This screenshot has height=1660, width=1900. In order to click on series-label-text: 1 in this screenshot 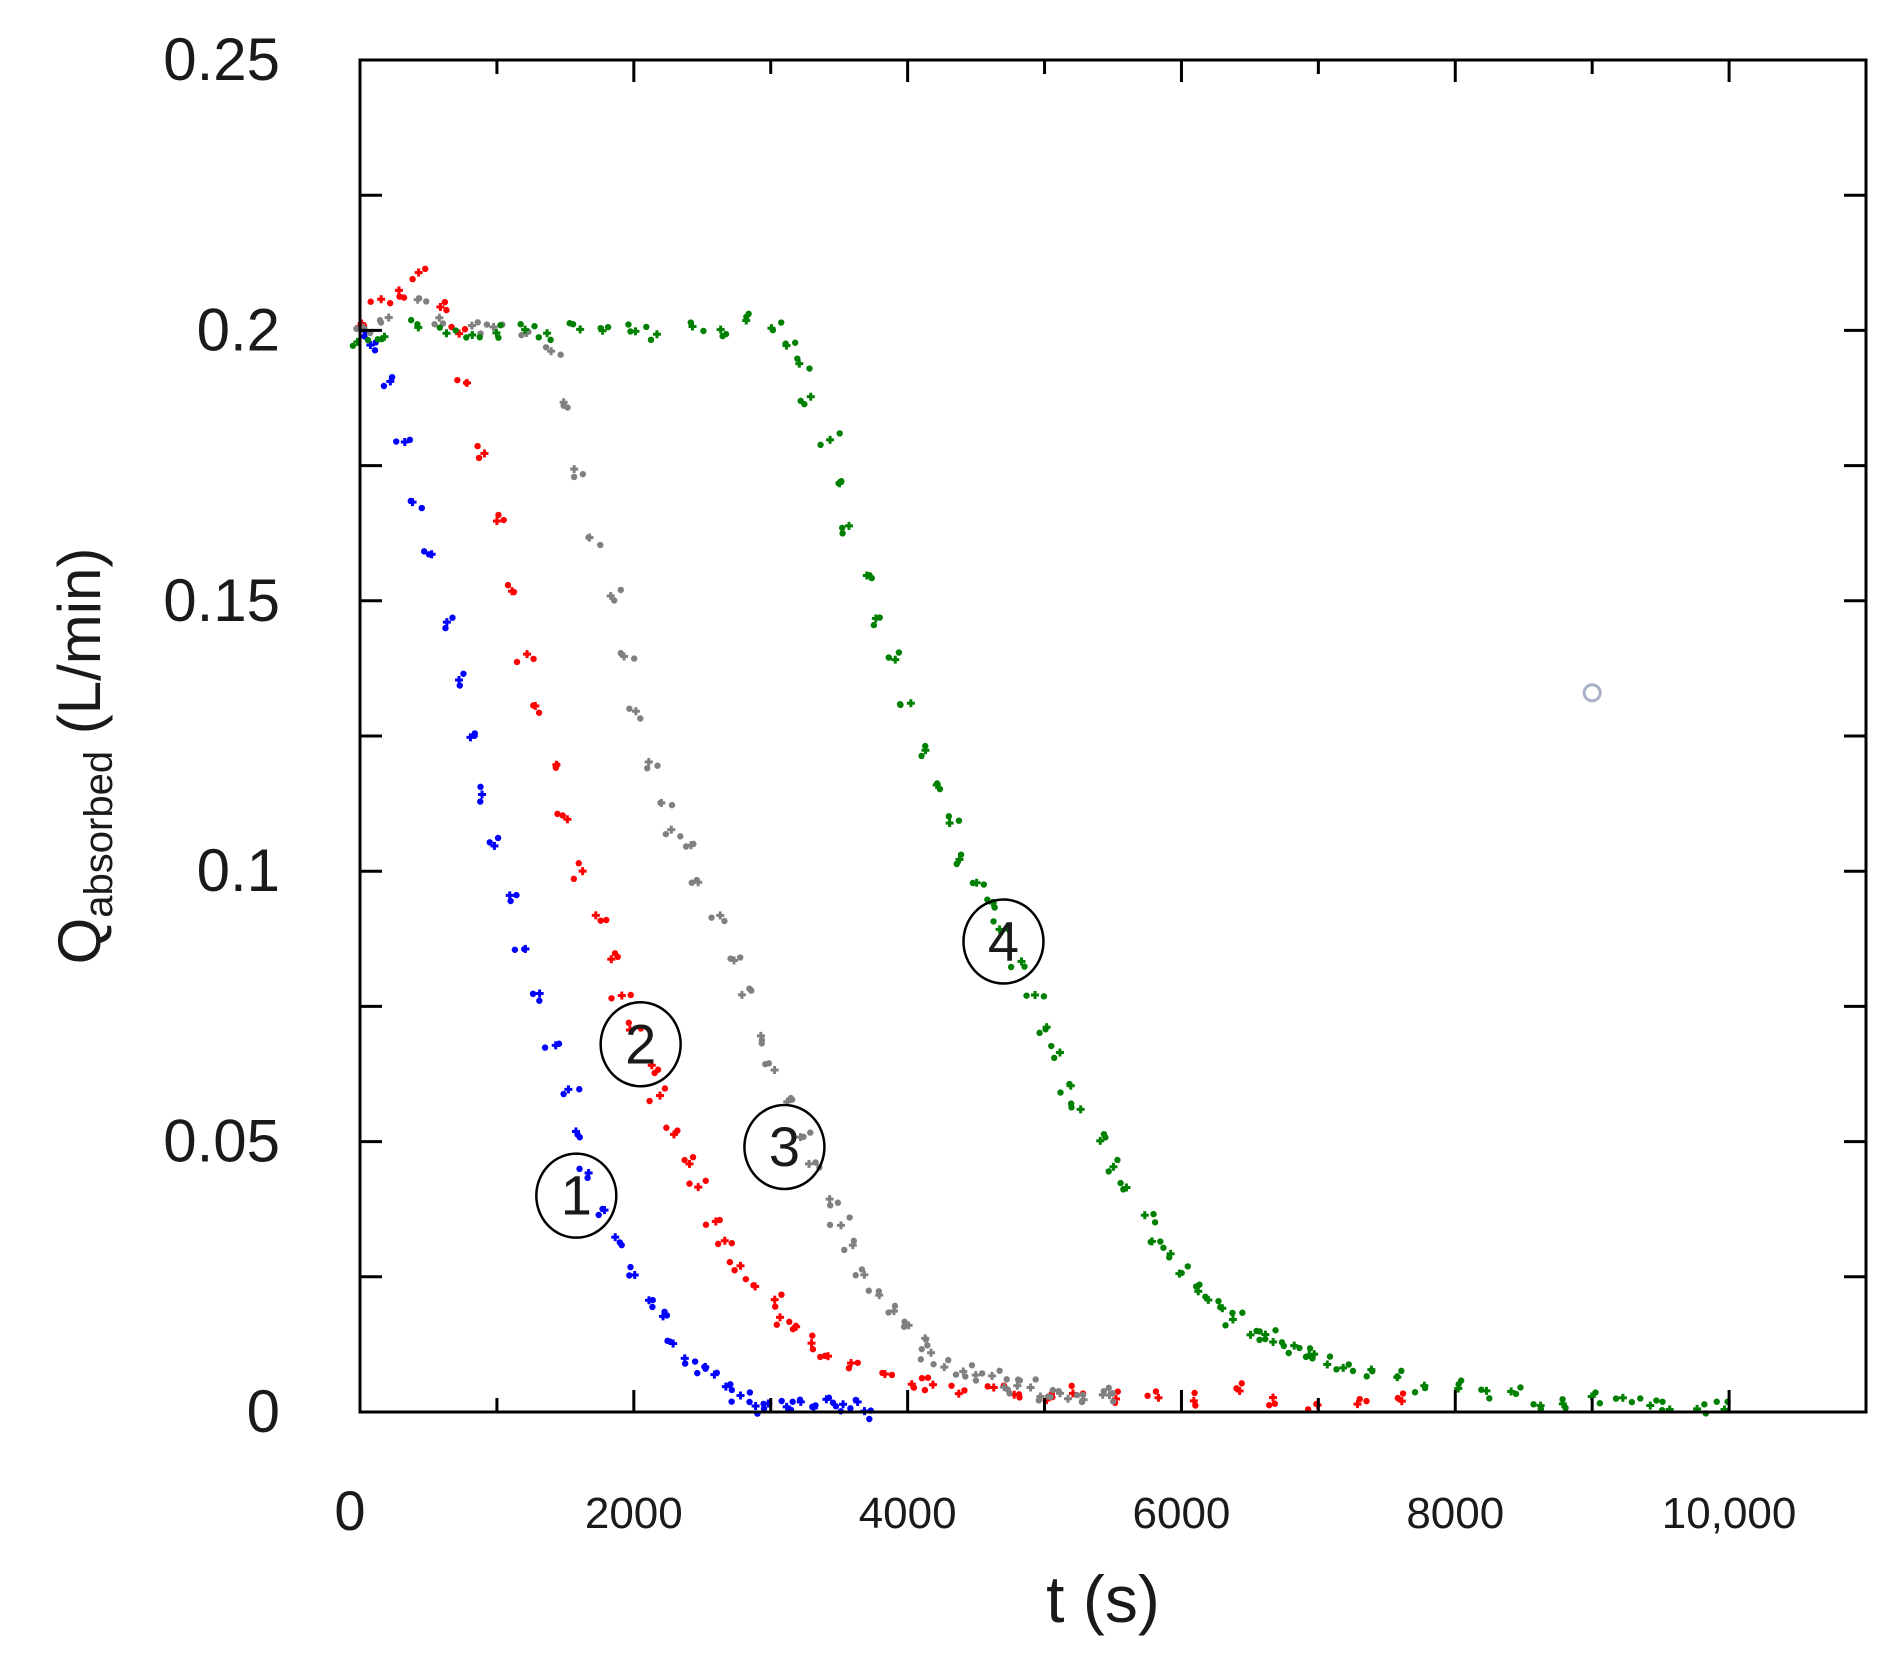, I will do `click(576, 1195)`.